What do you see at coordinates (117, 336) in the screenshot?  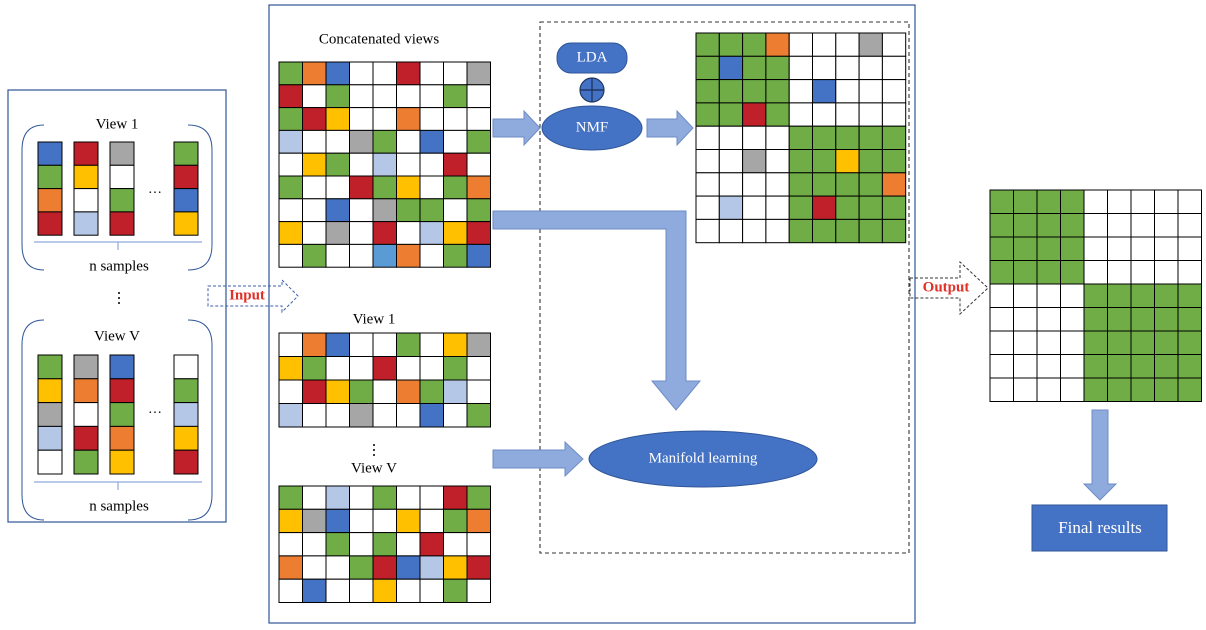 I see `left-viewV-label: View V` at bounding box center [117, 336].